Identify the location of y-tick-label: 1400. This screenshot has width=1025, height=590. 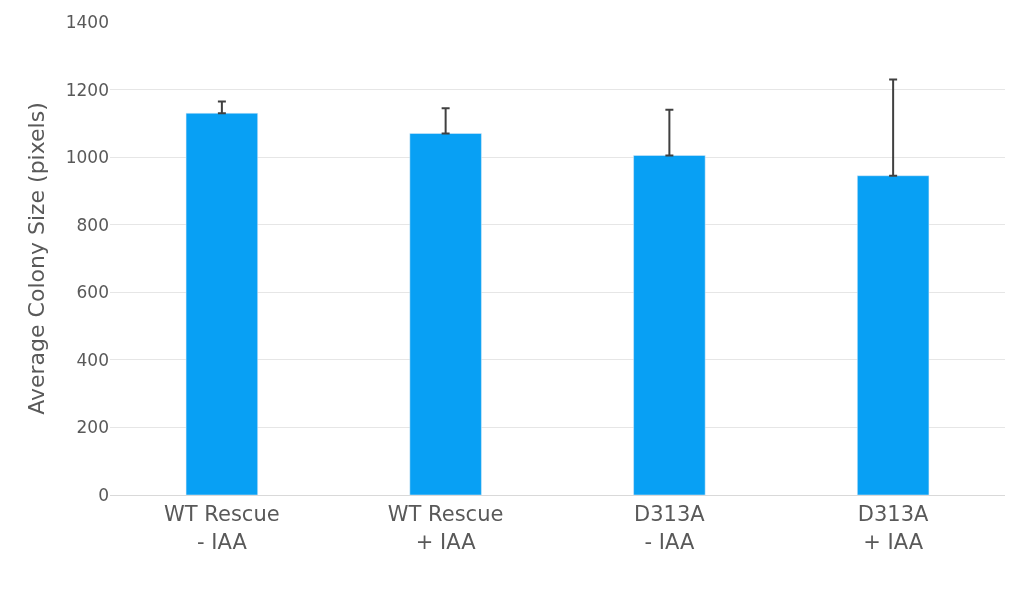
(87, 21).